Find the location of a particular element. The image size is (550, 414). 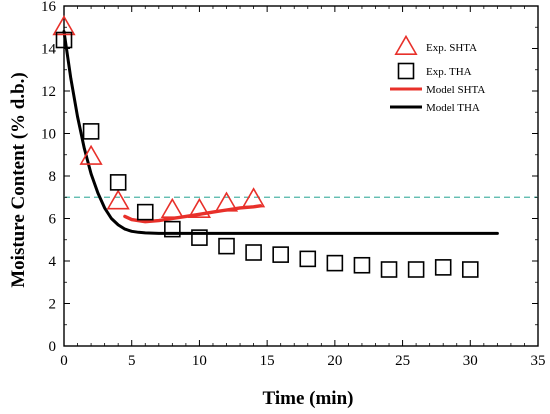

legend-triangle-icon is located at coordinates (406, 44).